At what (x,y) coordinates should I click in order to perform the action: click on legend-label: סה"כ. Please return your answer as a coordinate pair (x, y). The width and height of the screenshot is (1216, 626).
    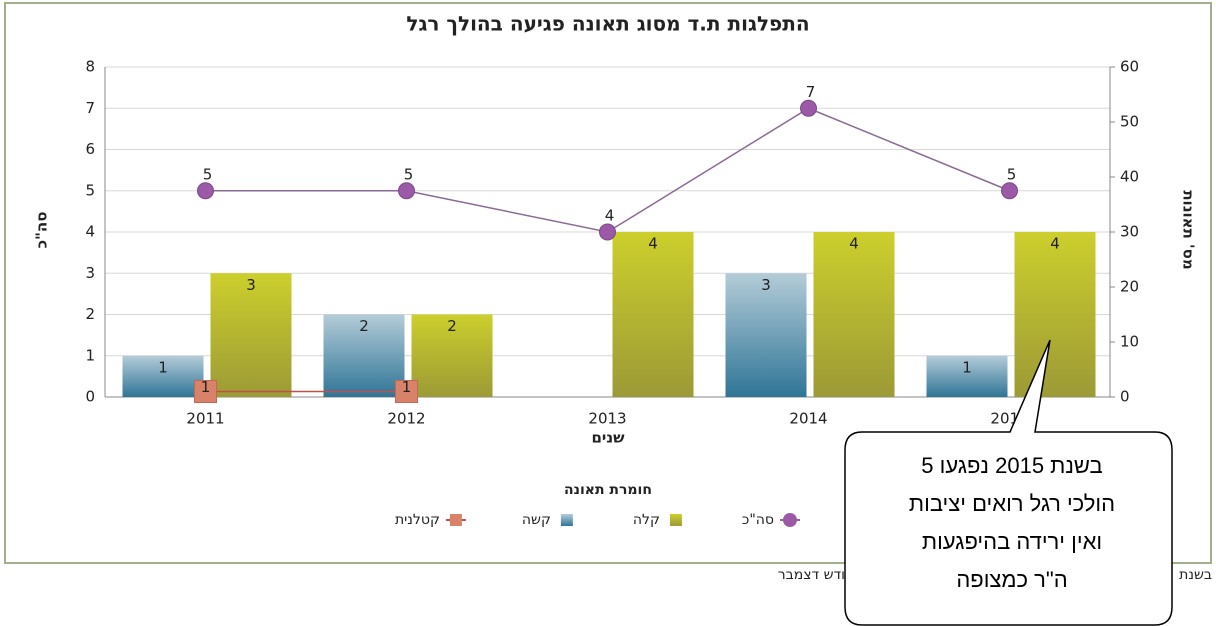
    Looking at the image, I should click on (758, 520).